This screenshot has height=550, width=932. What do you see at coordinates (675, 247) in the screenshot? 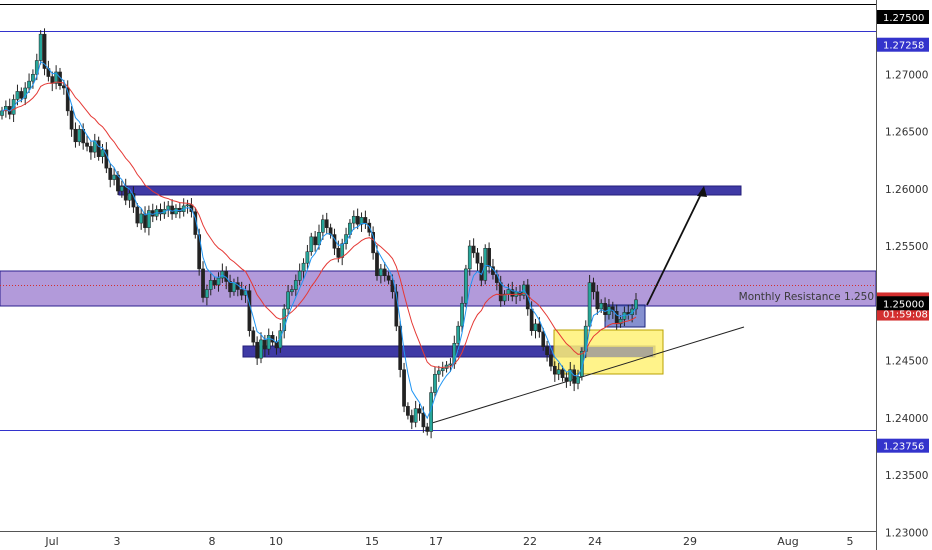
I see `projection-arrow-line` at bounding box center [675, 247].